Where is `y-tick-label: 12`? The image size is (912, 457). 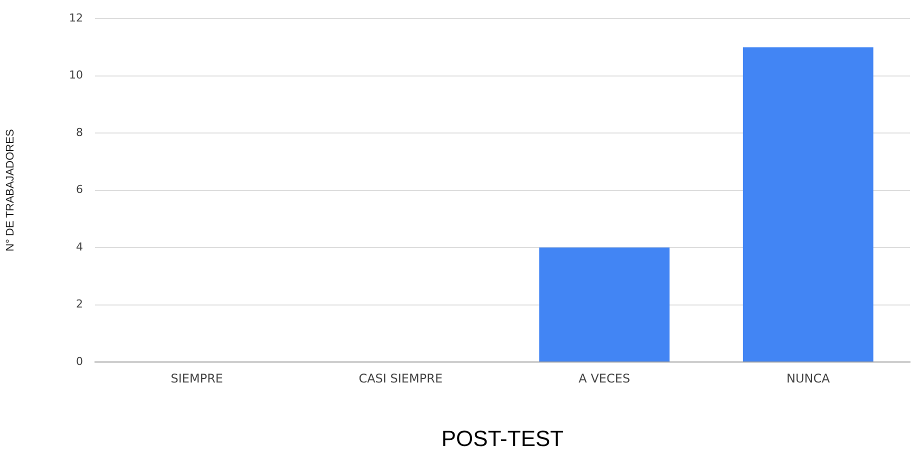
y-tick-label: 12 is located at coordinates (76, 17).